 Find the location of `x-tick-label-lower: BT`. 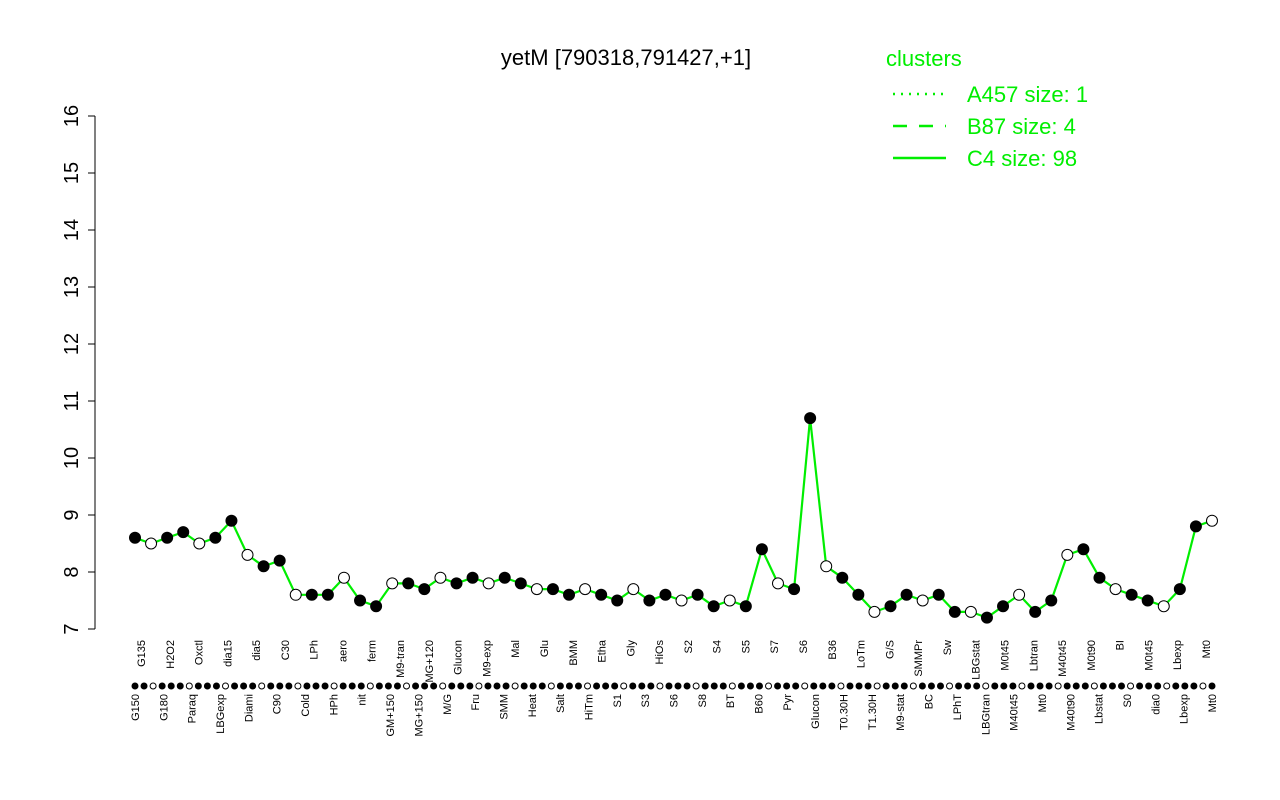

x-tick-label-lower: BT is located at coordinates (731, 701).